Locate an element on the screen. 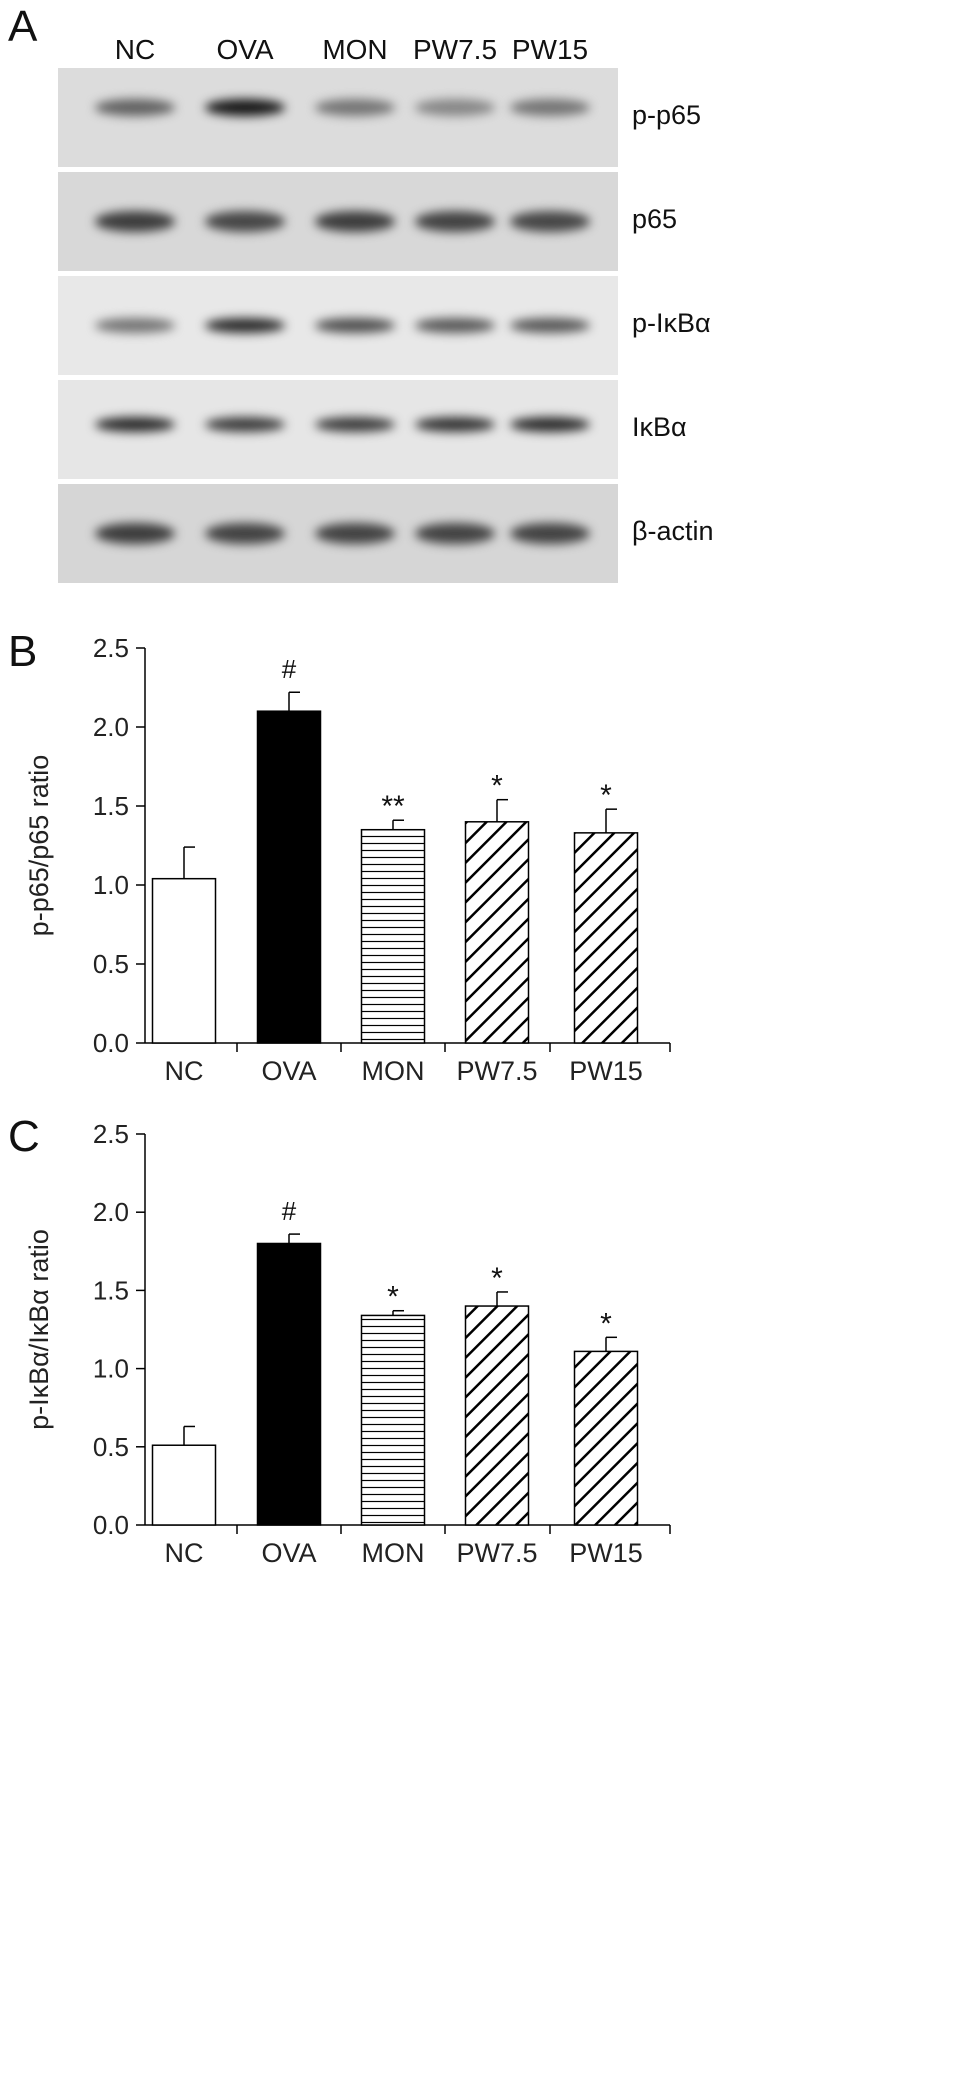 This screenshot has height=2097, width=969. blot-row-label: IκBα is located at coordinates (659, 427).